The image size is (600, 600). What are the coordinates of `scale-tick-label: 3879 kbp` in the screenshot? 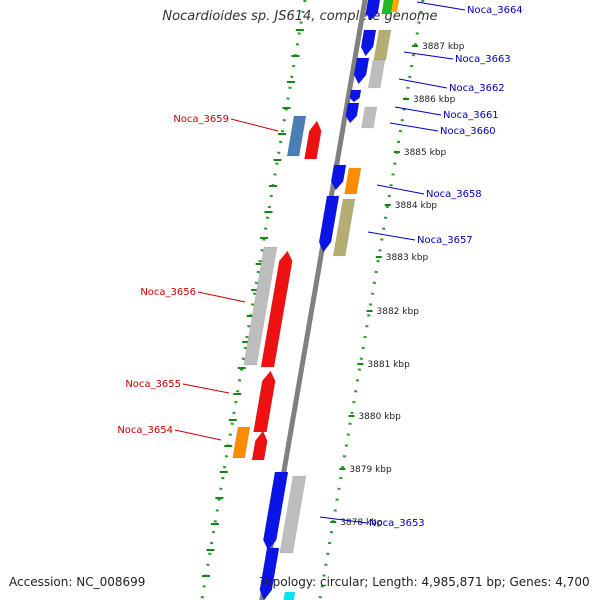 It's located at (370, 470).